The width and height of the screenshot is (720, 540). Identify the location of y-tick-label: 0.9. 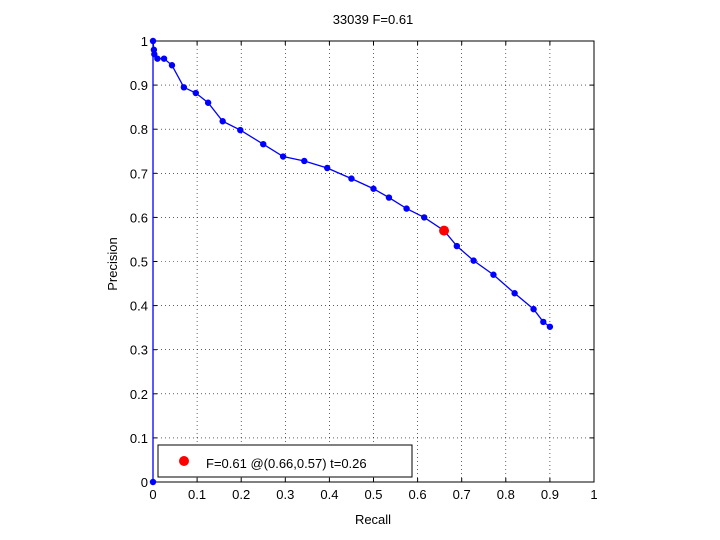
(139, 85).